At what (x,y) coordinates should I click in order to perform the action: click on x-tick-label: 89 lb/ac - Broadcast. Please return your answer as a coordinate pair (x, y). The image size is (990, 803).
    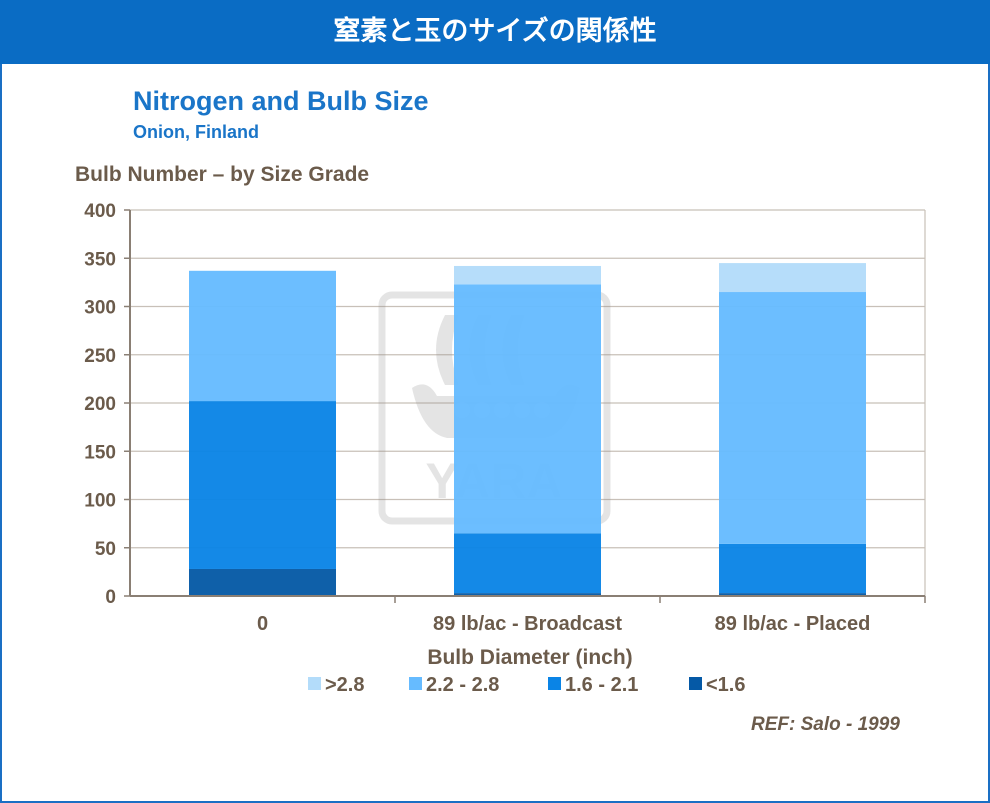
    Looking at the image, I should click on (527, 624).